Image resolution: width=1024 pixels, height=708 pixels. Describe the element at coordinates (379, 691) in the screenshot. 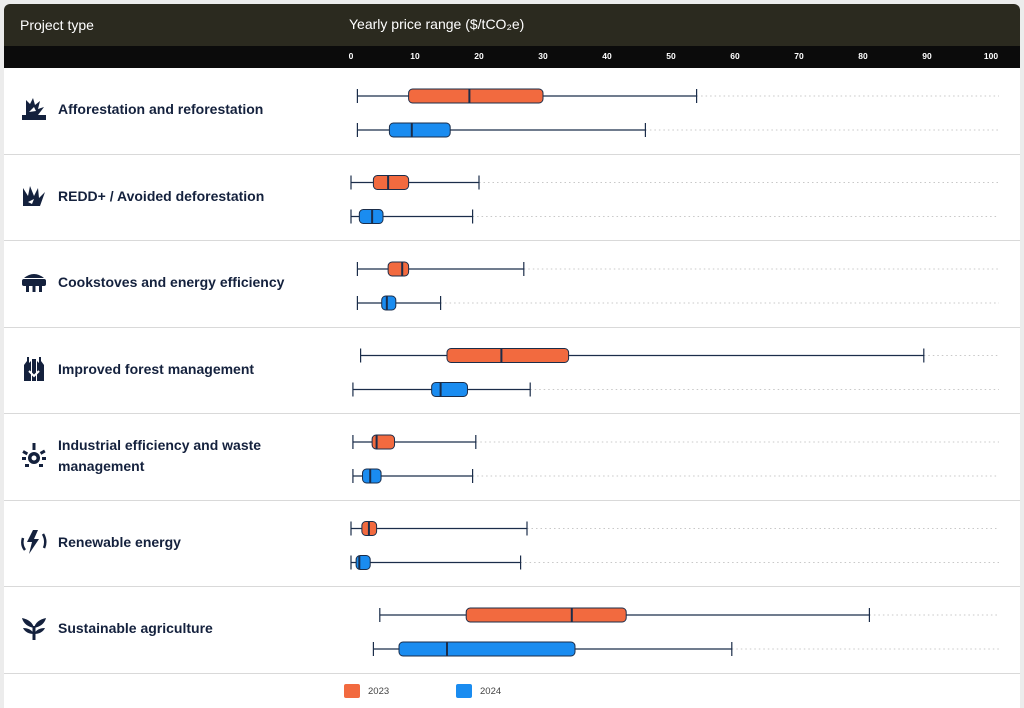

I see `legend-label-2023: 2023` at that location.